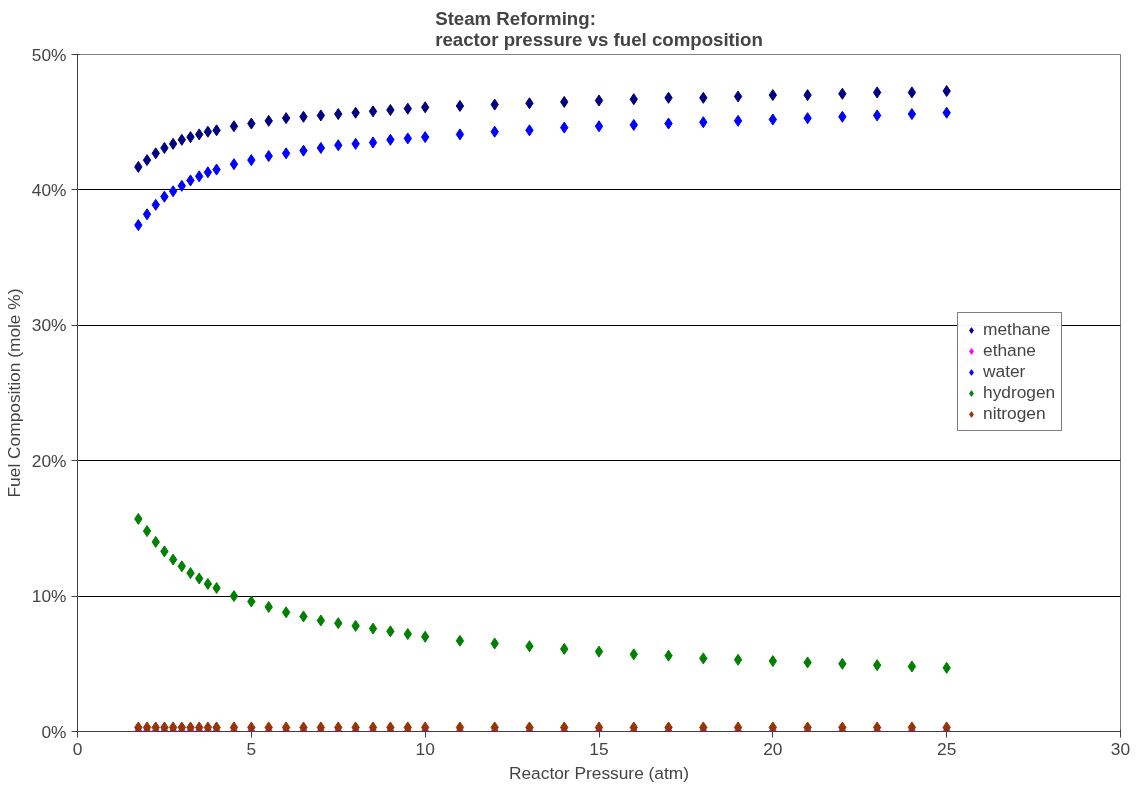 The image size is (1147, 791). What do you see at coordinates (54, 731) in the screenshot?
I see `y-tick-label: 0%` at bounding box center [54, 731].